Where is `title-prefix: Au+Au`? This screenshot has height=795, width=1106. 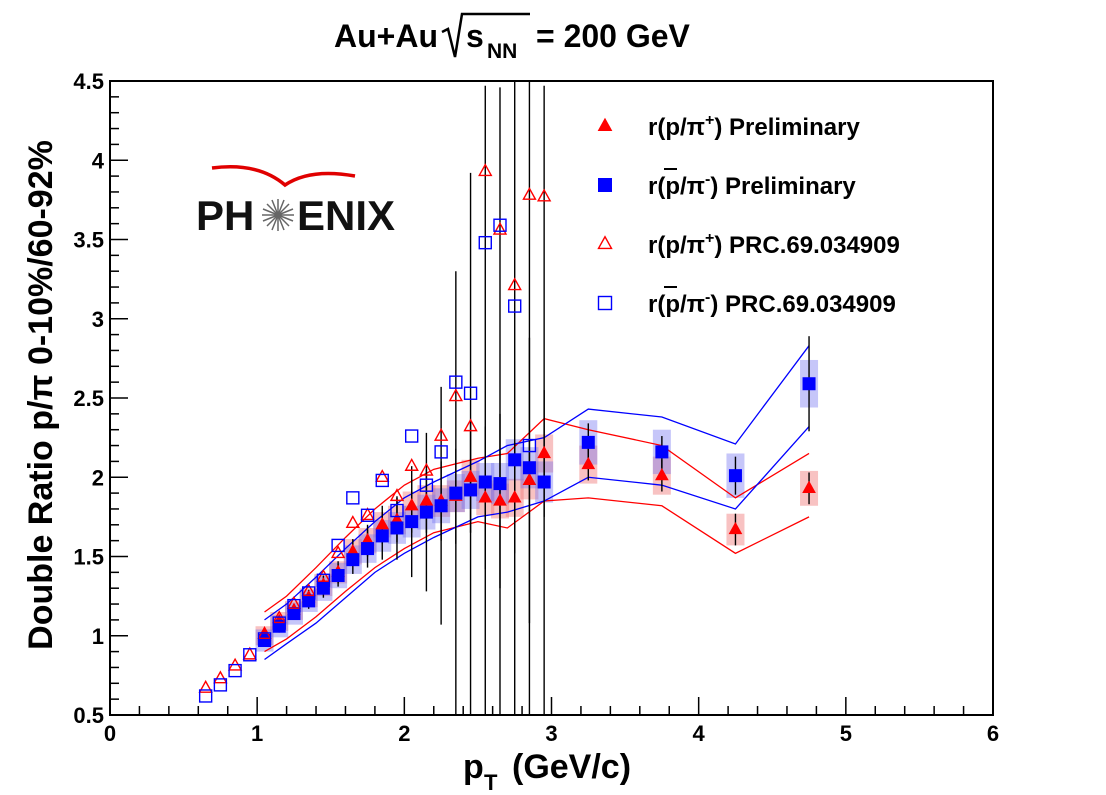 title-prefix: Au+Au is located at coordinates (386, 36).